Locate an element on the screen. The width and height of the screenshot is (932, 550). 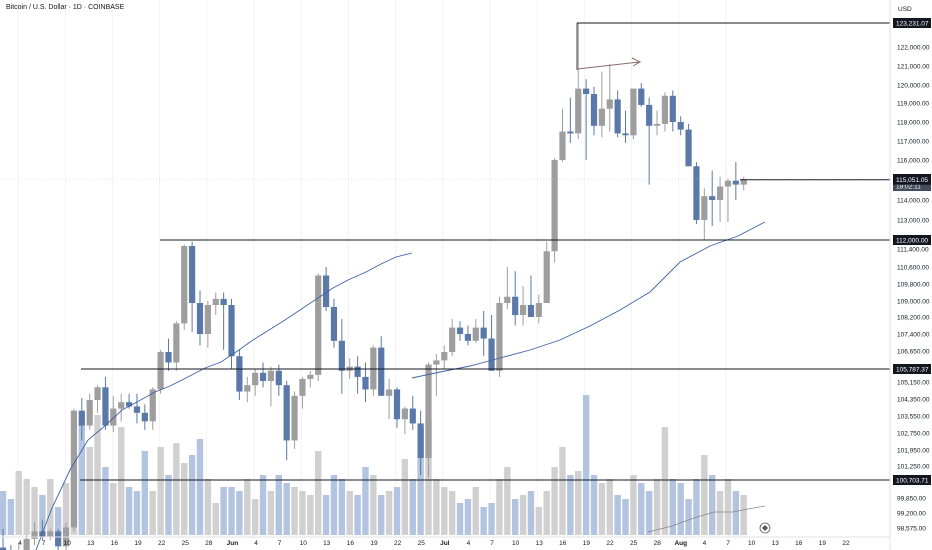
currency-label: USD is located at coordinates (905, 9).